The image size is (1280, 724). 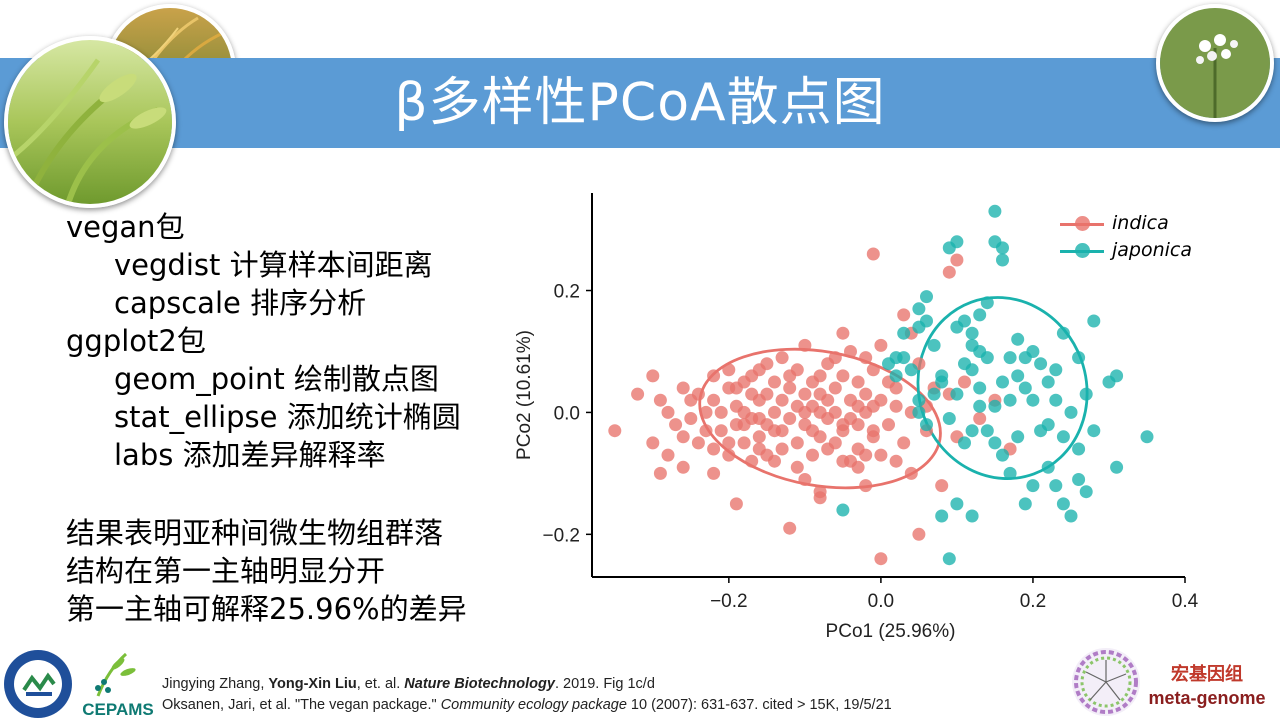 I want to click on metagenome-tree-logo, so click(x=1106, y=682).